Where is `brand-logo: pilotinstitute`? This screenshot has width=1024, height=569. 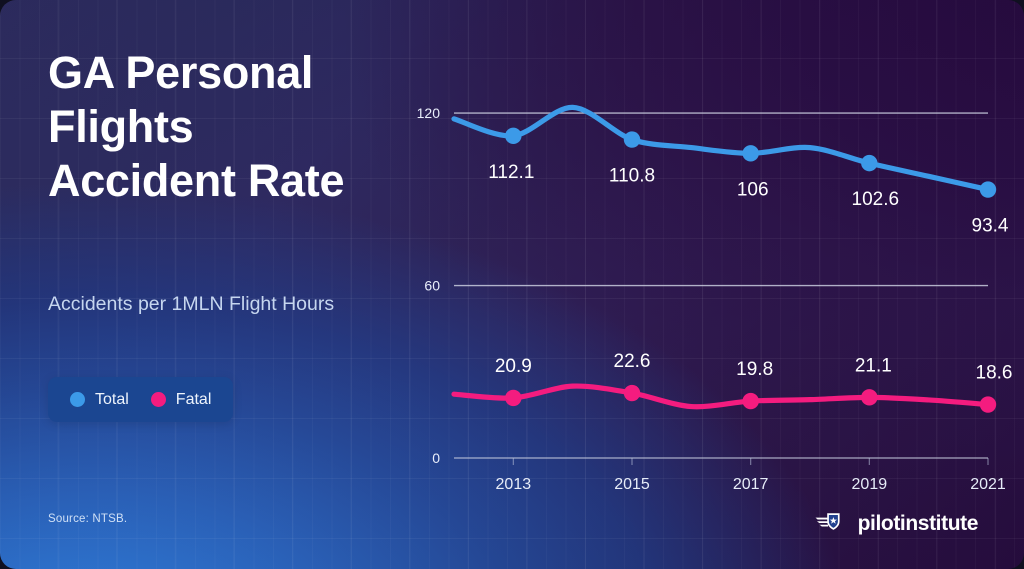 brand-logo: pilotinstitute is located at coordinates (896, 523).